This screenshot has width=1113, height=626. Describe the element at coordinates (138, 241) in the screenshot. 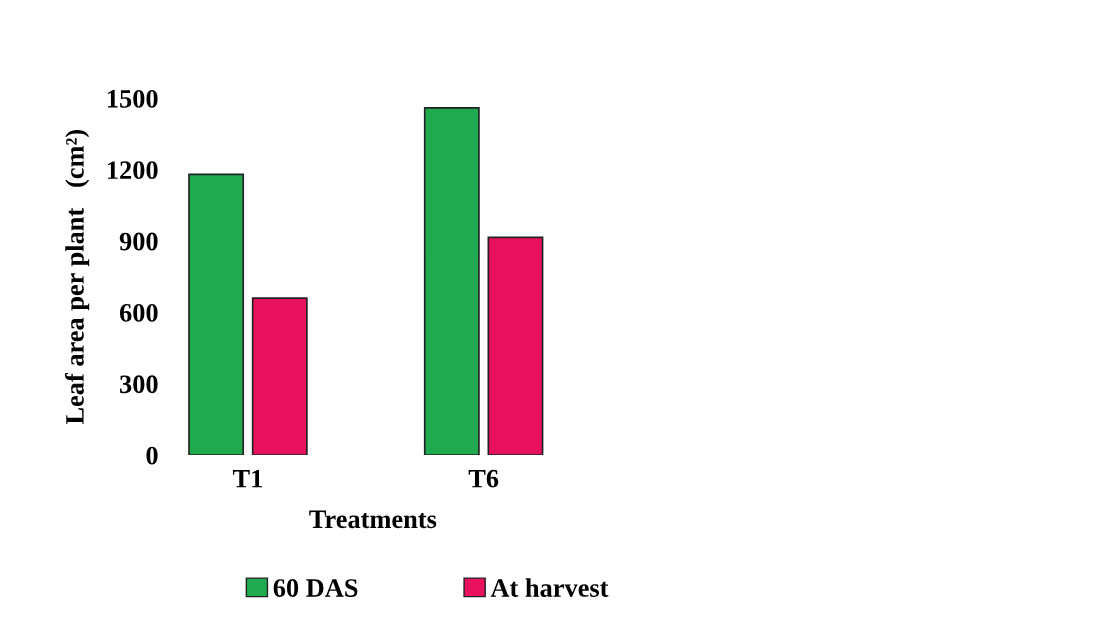

I see `y-tick-label: 900` at that location.